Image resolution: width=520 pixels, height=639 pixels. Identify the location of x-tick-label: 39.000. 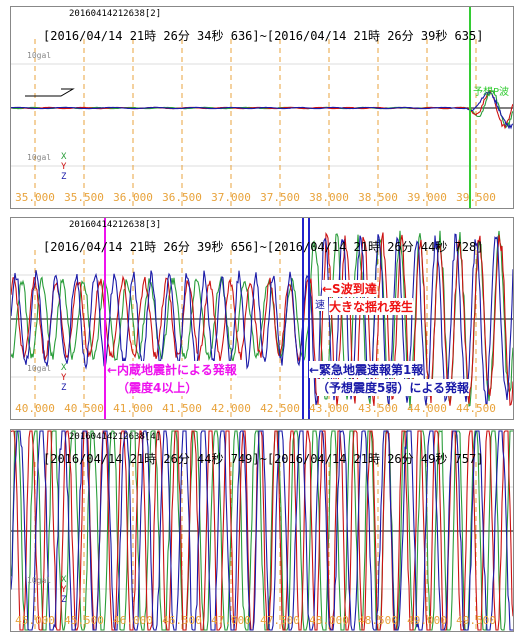
(427, 197).